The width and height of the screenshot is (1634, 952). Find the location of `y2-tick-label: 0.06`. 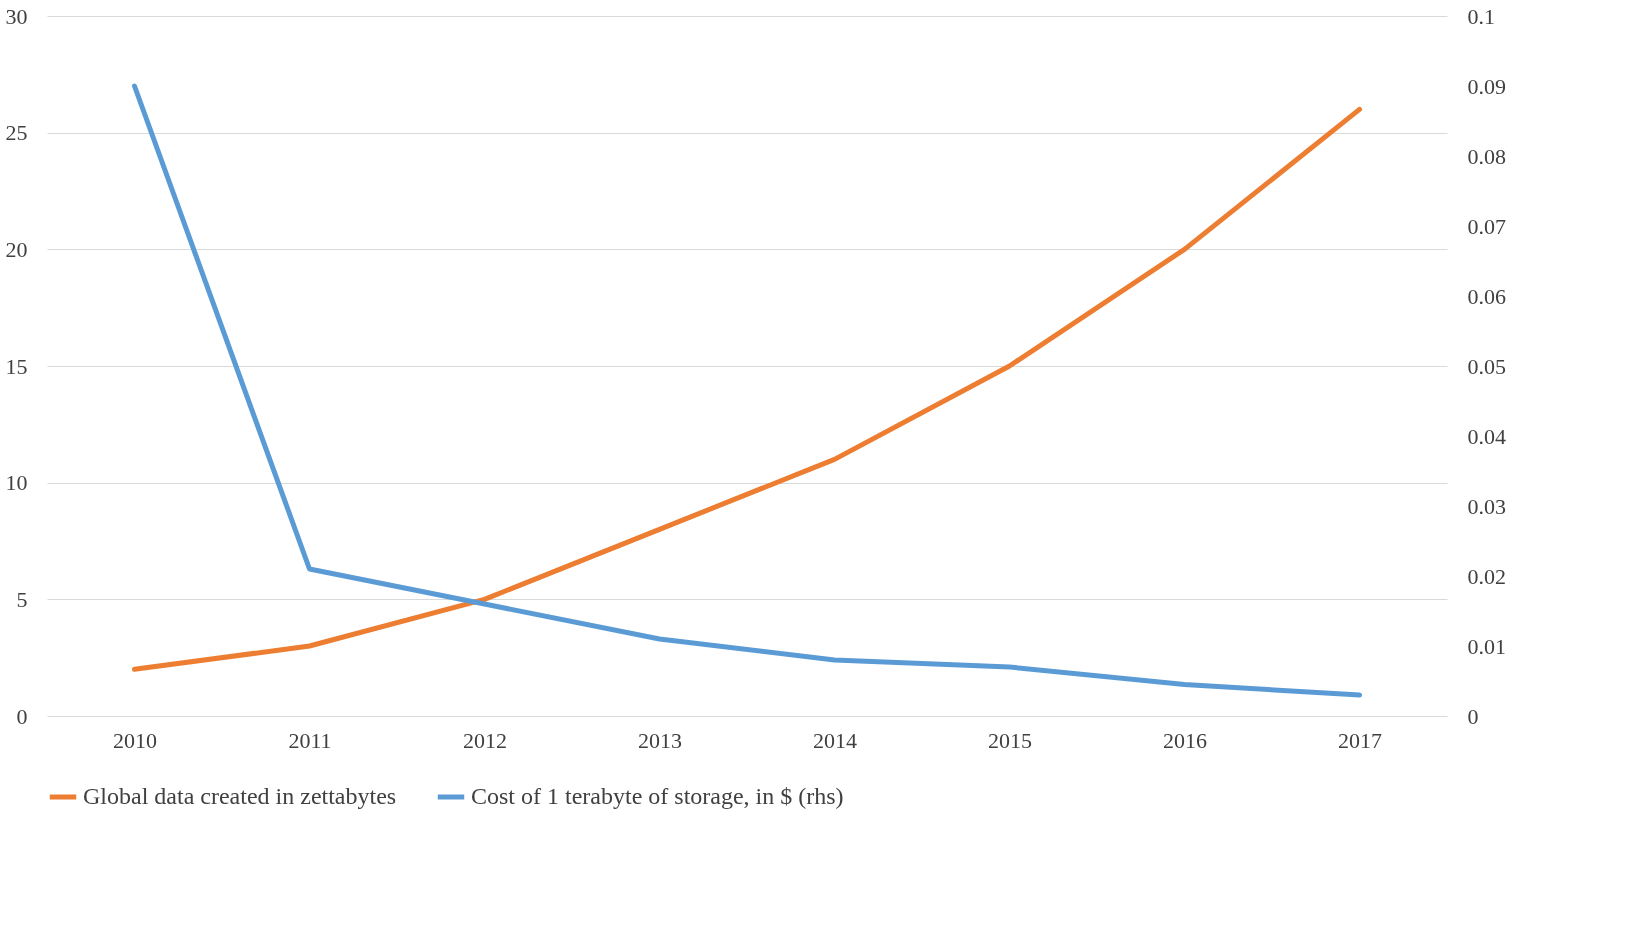

y2-tick-label: 0.06 is located at coordinates (1486, 296).